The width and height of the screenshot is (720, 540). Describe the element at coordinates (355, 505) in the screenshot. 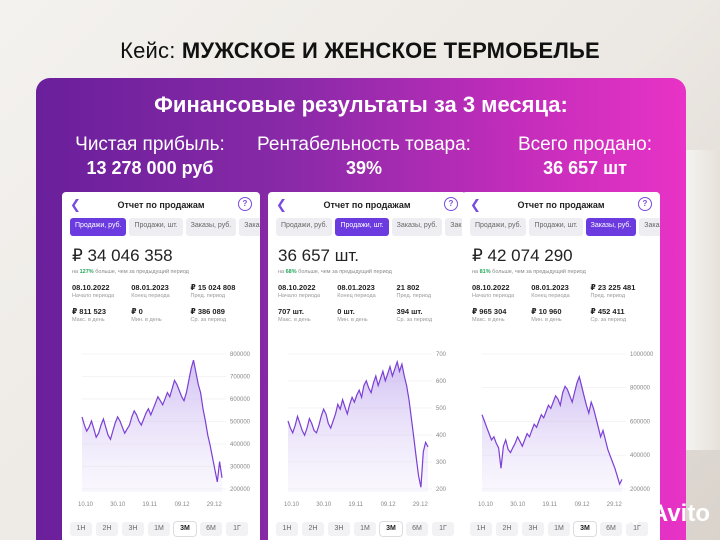

I see `x-tick-label: 19.11` at that location.